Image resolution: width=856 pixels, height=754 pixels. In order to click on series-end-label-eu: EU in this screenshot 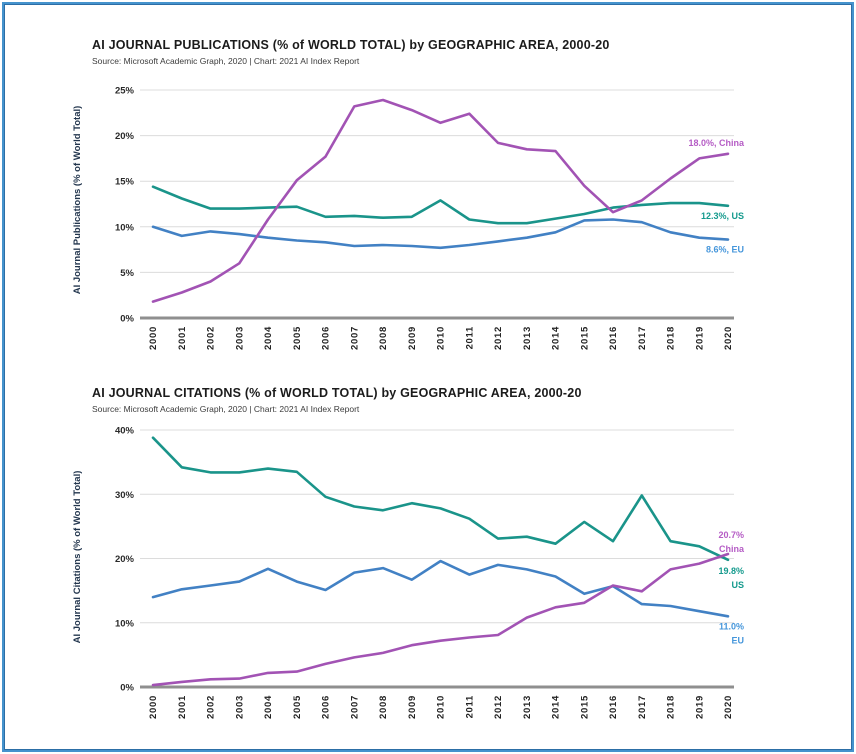, I will do `click(737, 640)`.